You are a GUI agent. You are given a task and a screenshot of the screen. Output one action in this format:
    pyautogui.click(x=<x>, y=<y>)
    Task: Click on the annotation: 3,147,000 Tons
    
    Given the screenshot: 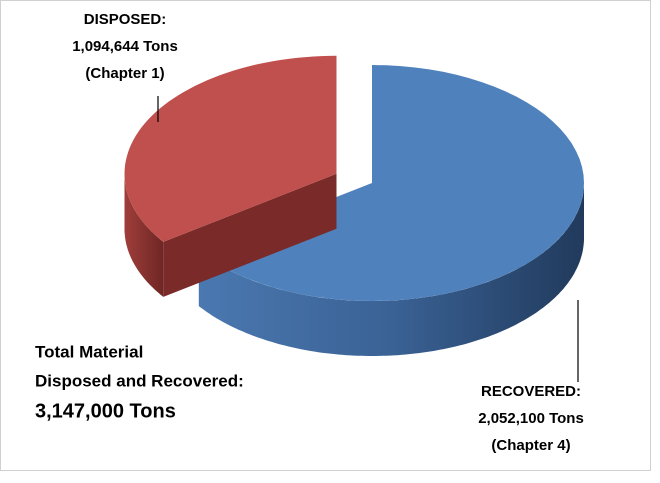 What is the action you would take?
    pyautogui.click(x=105, y=411)
    